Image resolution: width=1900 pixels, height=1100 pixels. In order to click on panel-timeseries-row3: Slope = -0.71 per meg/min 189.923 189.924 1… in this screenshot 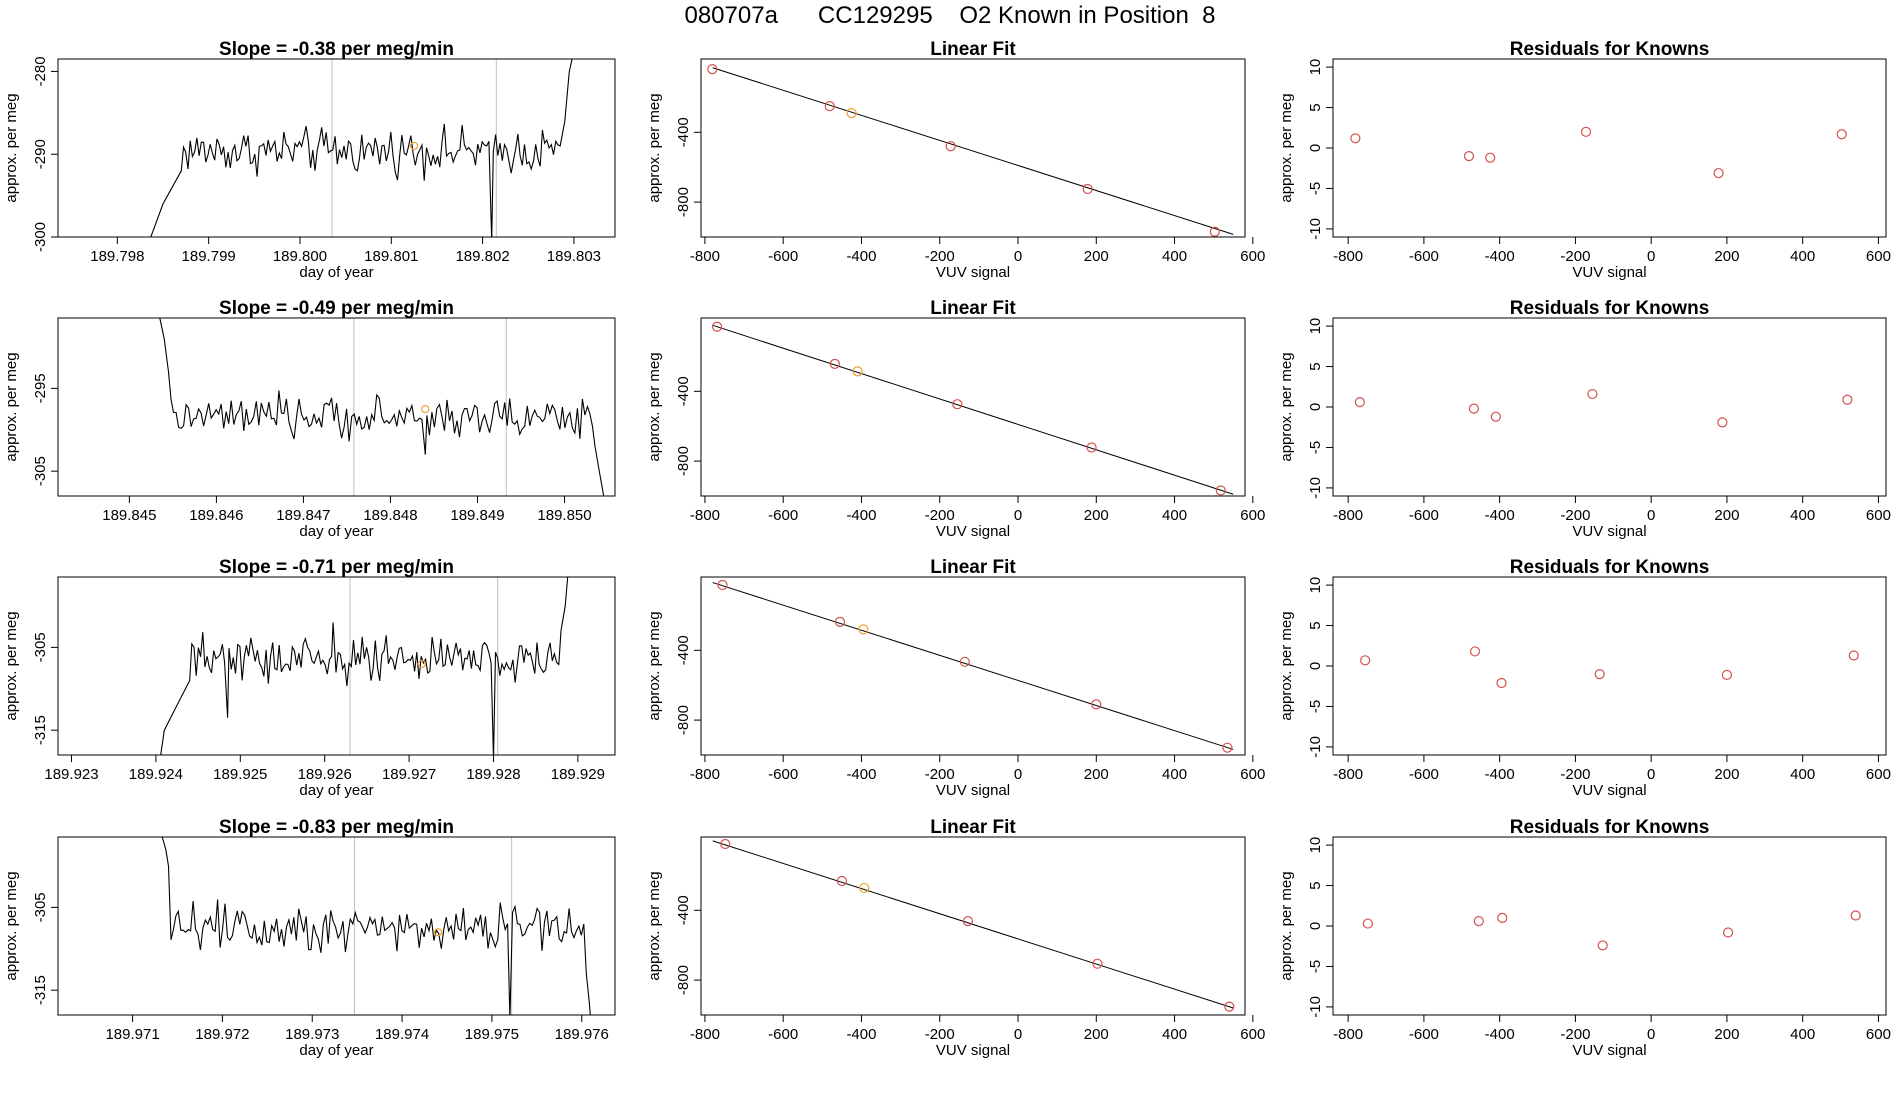, I will do `click(309, 678)`.